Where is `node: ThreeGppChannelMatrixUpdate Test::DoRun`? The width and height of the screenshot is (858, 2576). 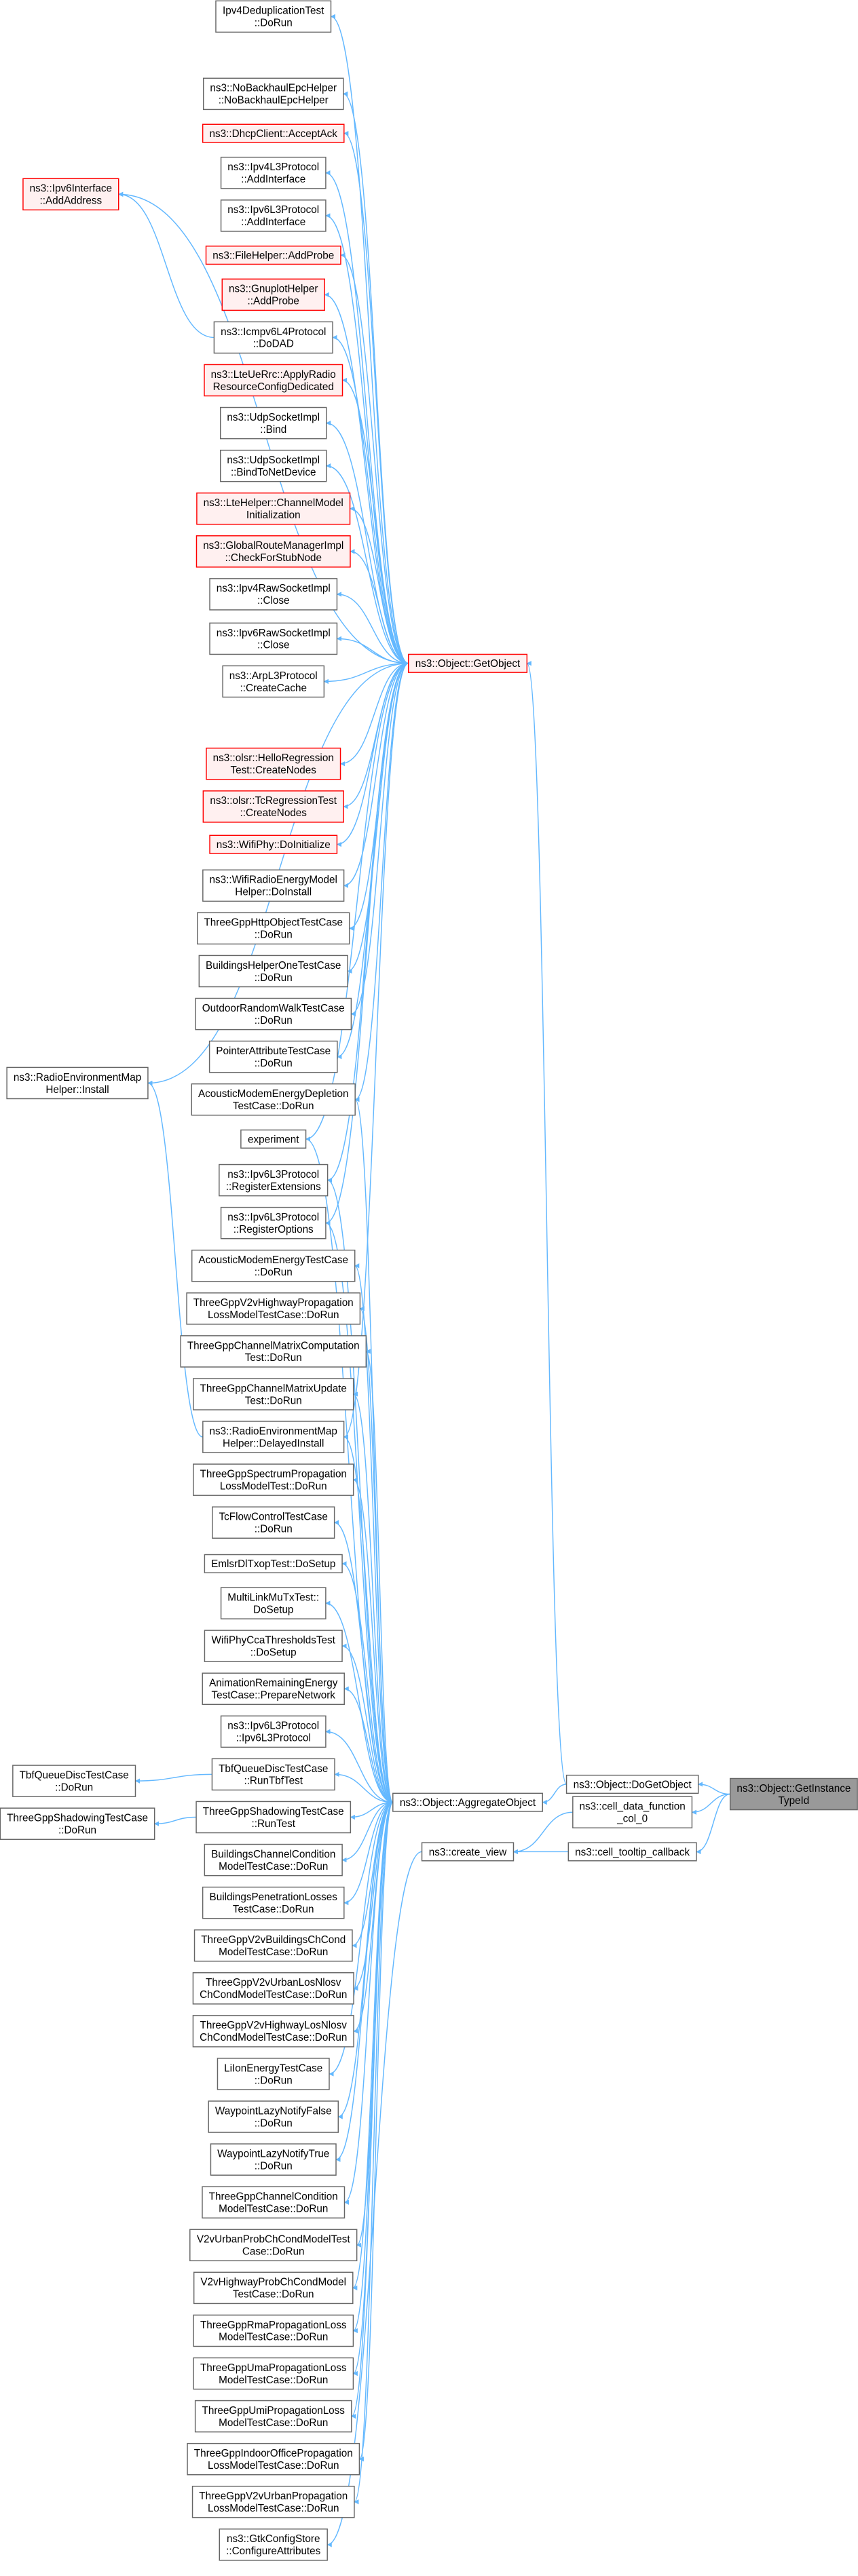 node: ThreeGppChannelMatrixUpdate Test::DoRun is located at coordinates (273, 1394).